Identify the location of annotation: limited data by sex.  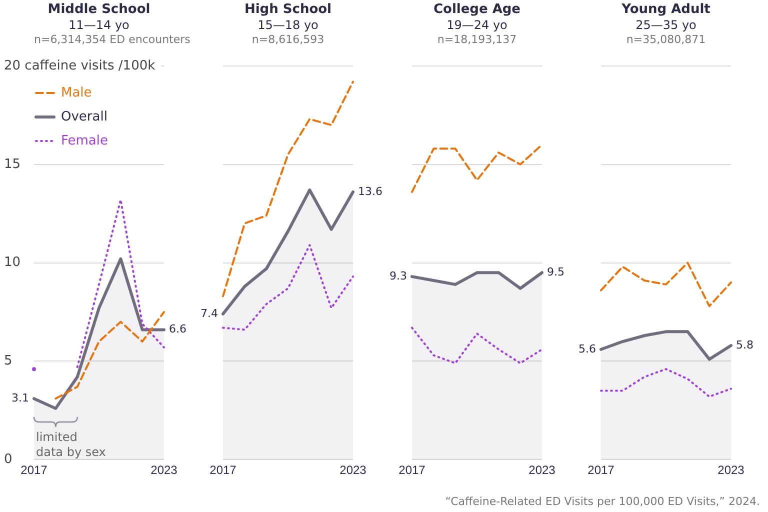
(71, 445).